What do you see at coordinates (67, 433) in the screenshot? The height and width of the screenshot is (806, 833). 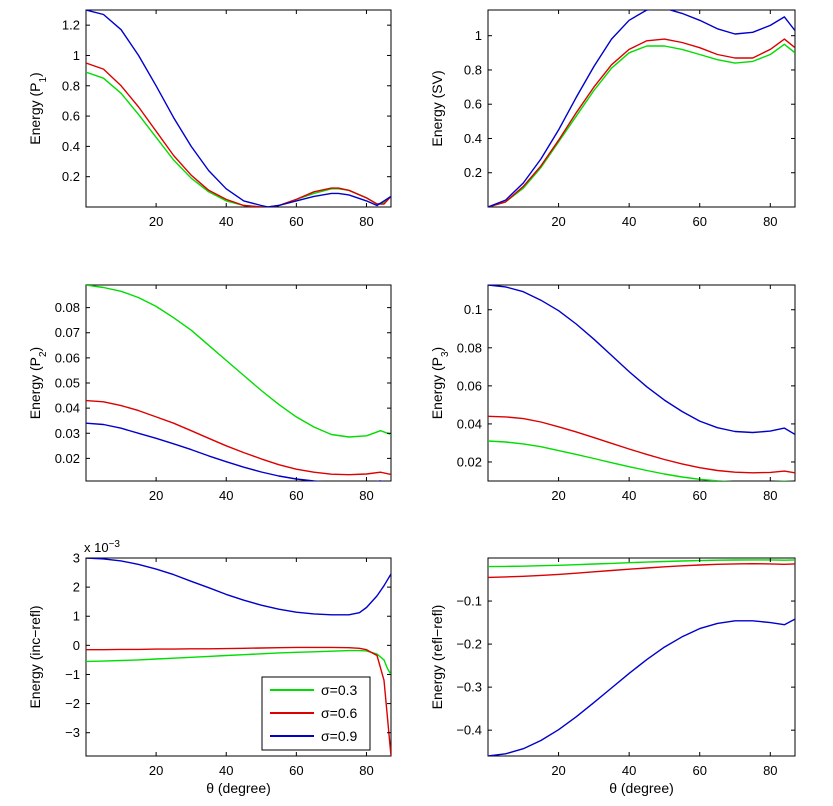 I see `y-tick-label: 0.03` at bounding box center [67, 433].